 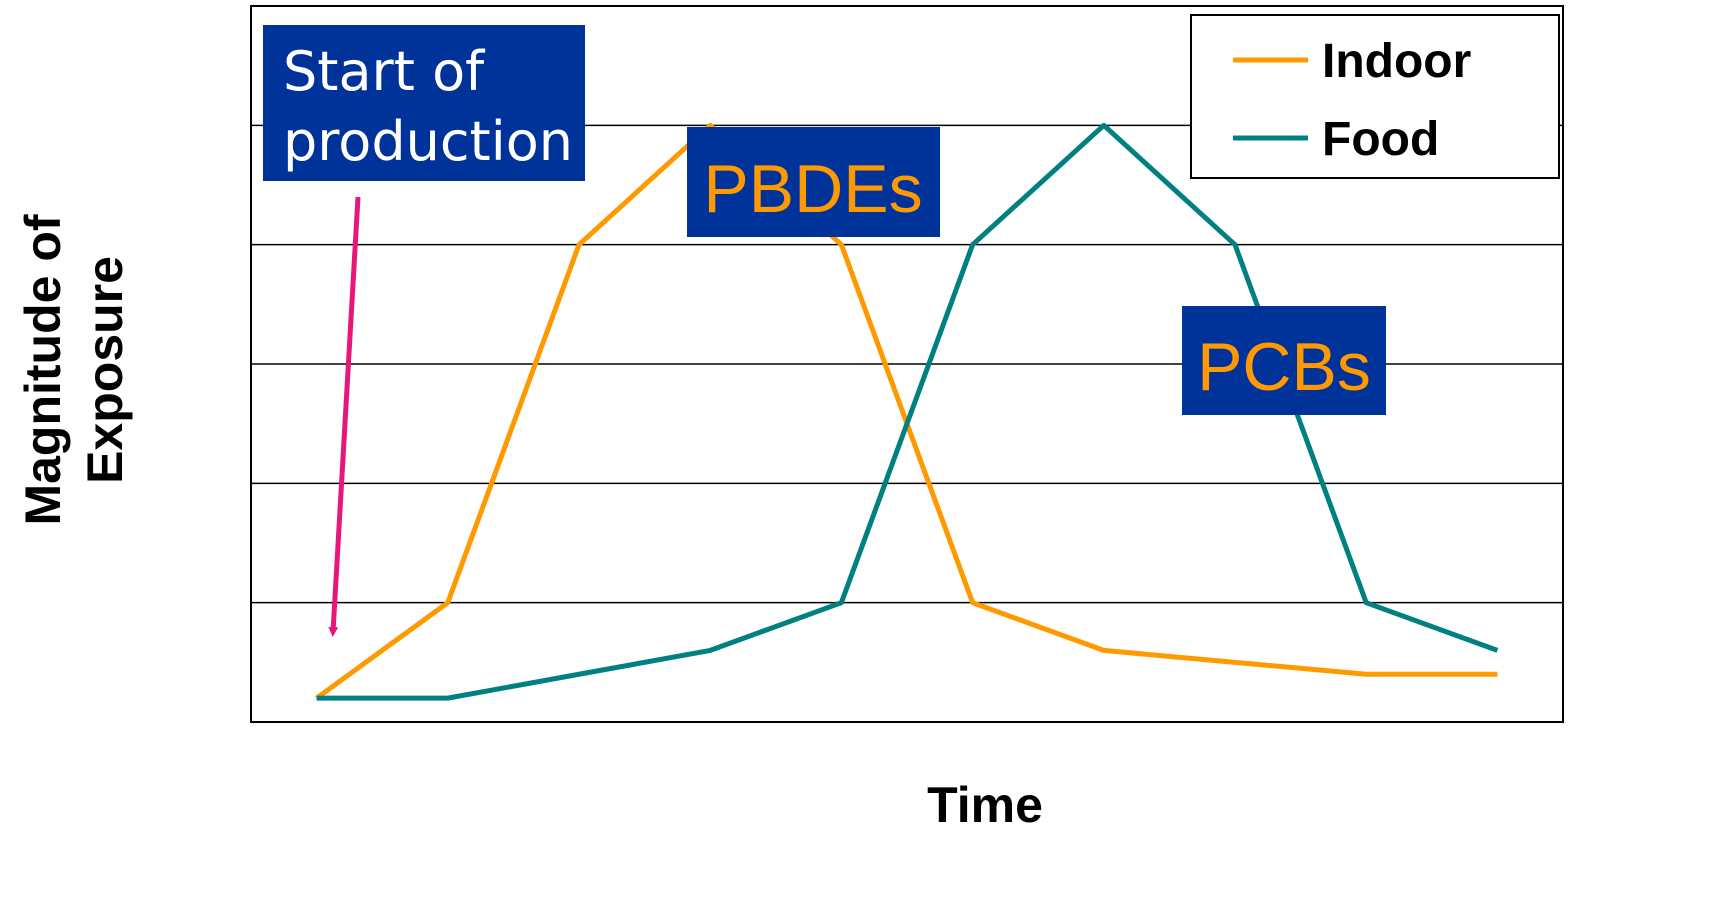 I want to click on annotation-text: PCBs, so click(x=1284, y=367).